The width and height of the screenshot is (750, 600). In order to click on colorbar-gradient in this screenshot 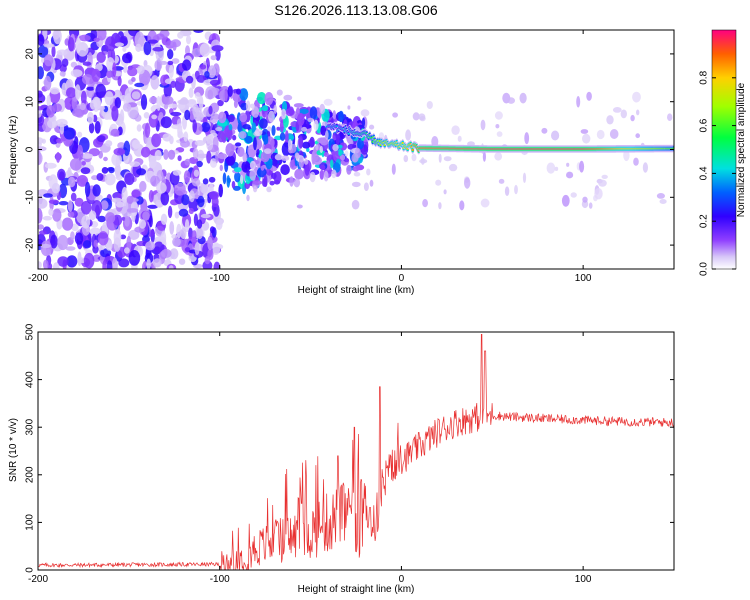, I will do `click(724, 149)`.